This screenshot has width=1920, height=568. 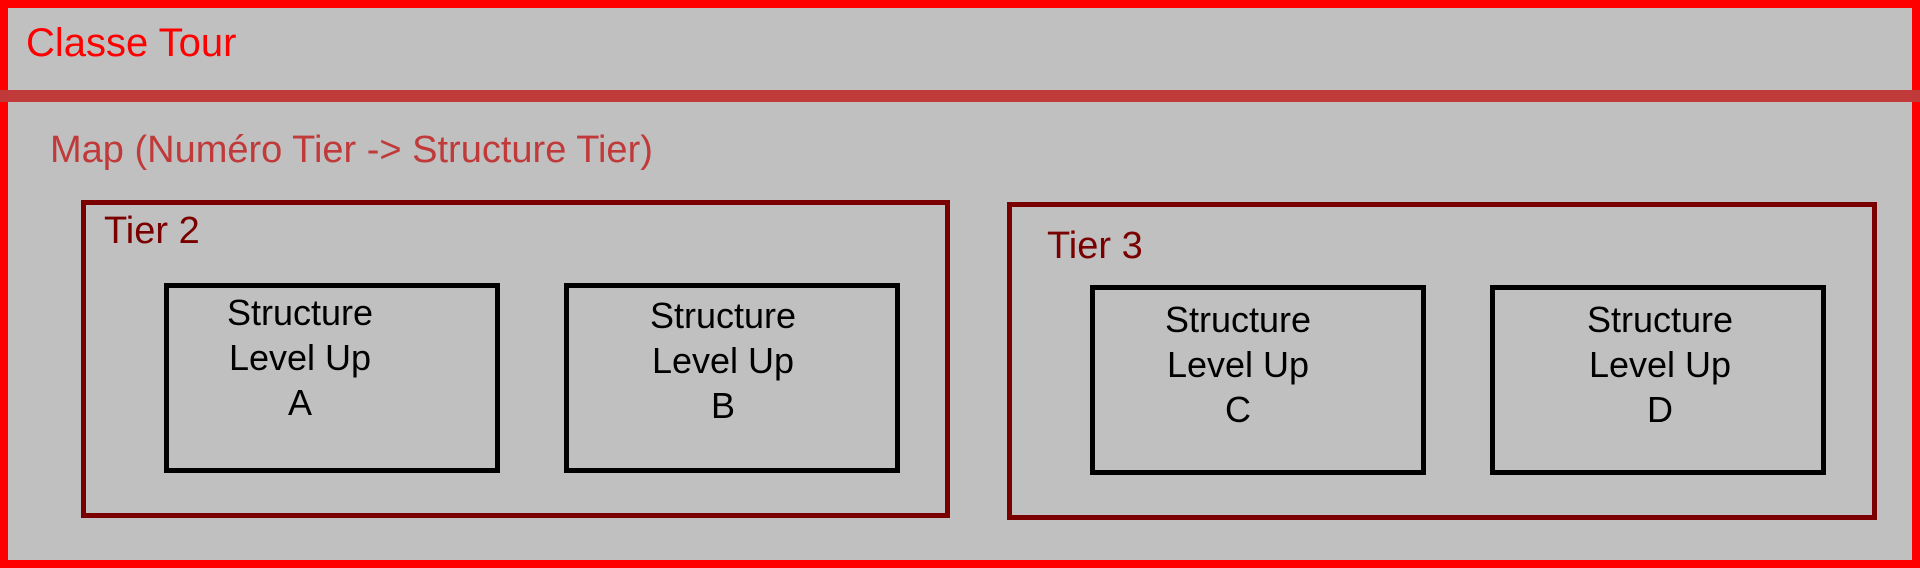 I want to click on structure-b-line2: Level Up, so click(x=723, y=360).